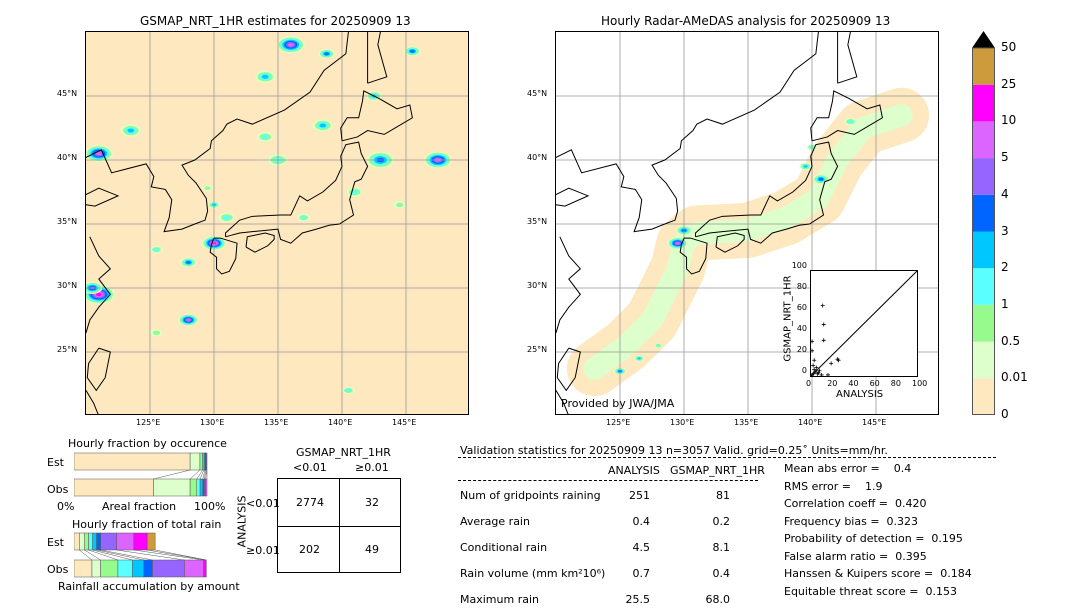 The image size is (1080, 612). I want to click on ct-col-lt: <0.01, so click(310, 467).